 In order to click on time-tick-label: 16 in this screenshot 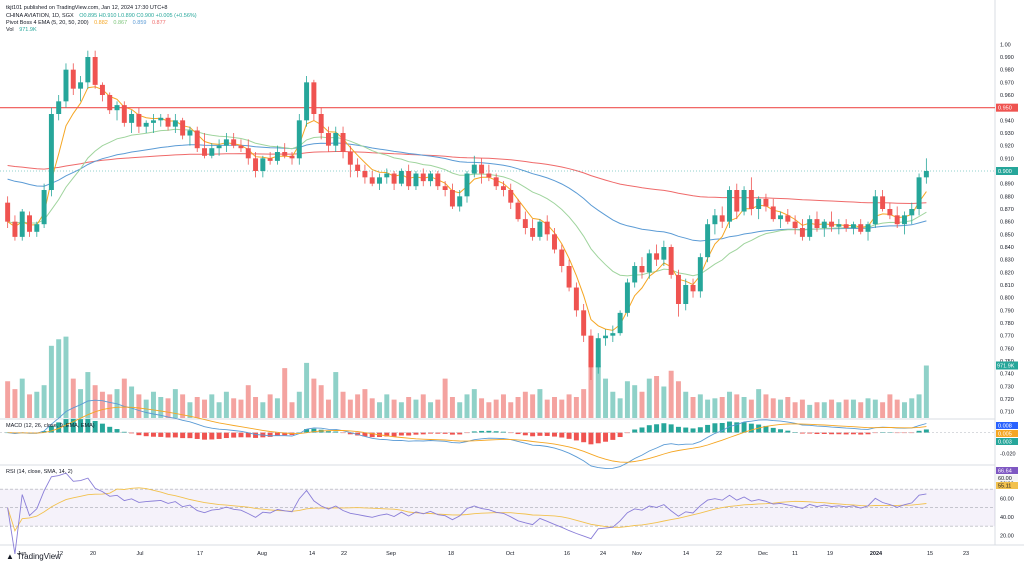, I will do `click(567, 554)`.